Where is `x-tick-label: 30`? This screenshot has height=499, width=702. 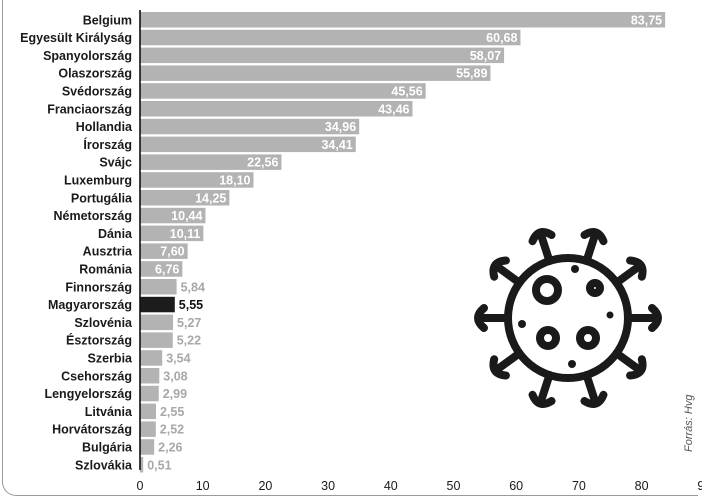 x-tick-label: 30 is located at coordinates (328, 486).